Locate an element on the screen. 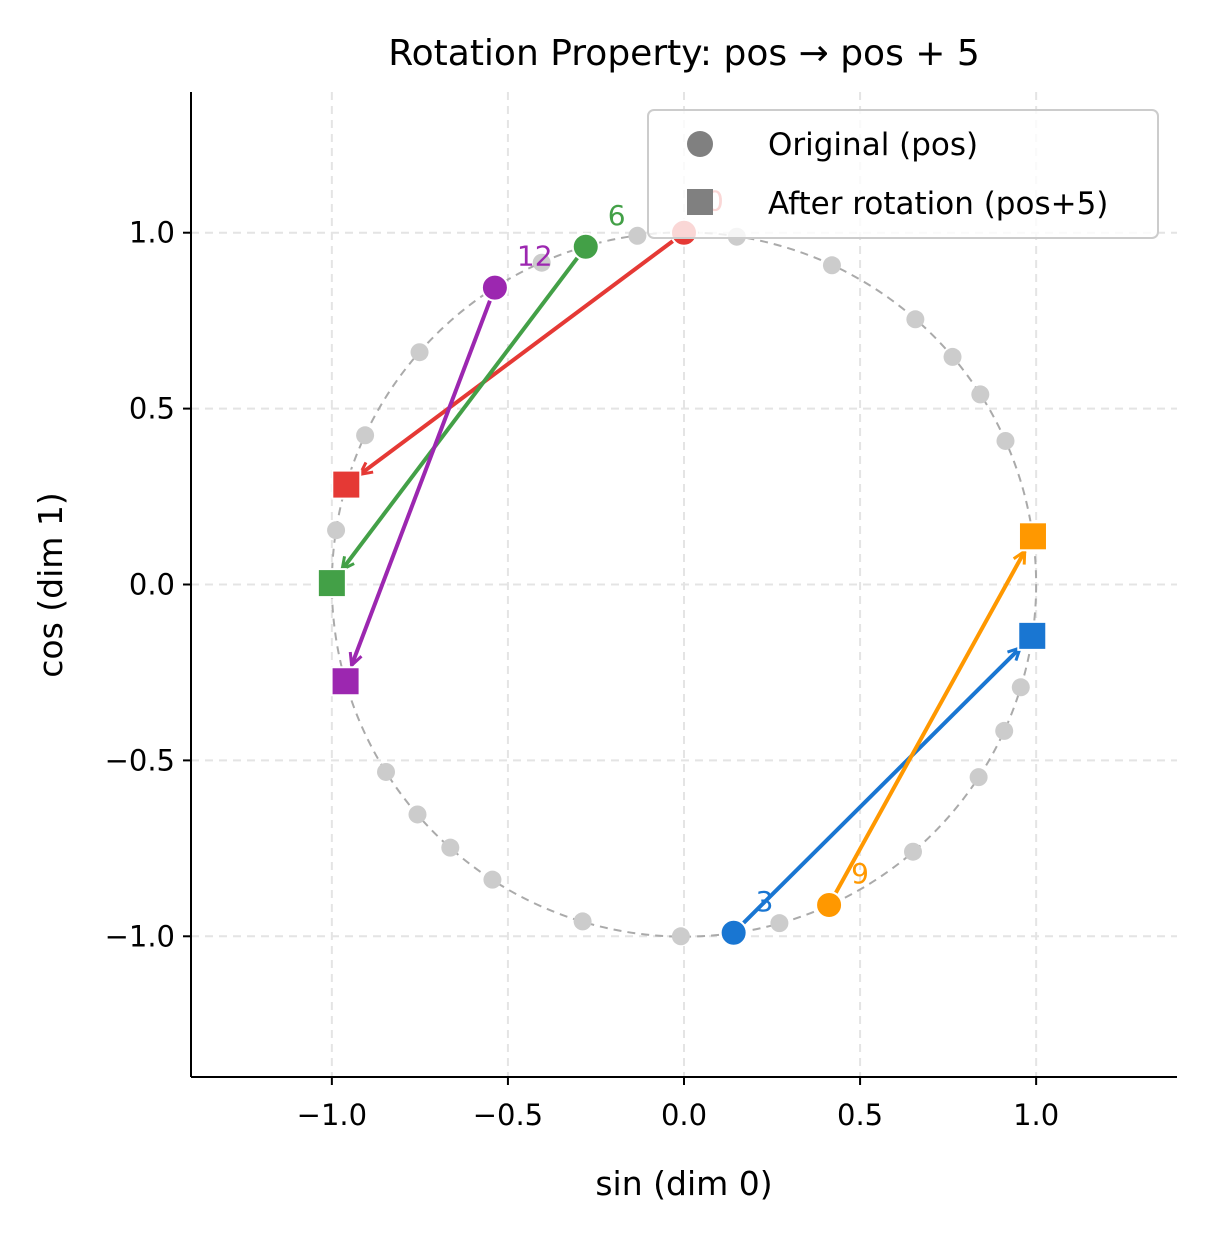  position-label: 6 is located at coordinates (617, 215).